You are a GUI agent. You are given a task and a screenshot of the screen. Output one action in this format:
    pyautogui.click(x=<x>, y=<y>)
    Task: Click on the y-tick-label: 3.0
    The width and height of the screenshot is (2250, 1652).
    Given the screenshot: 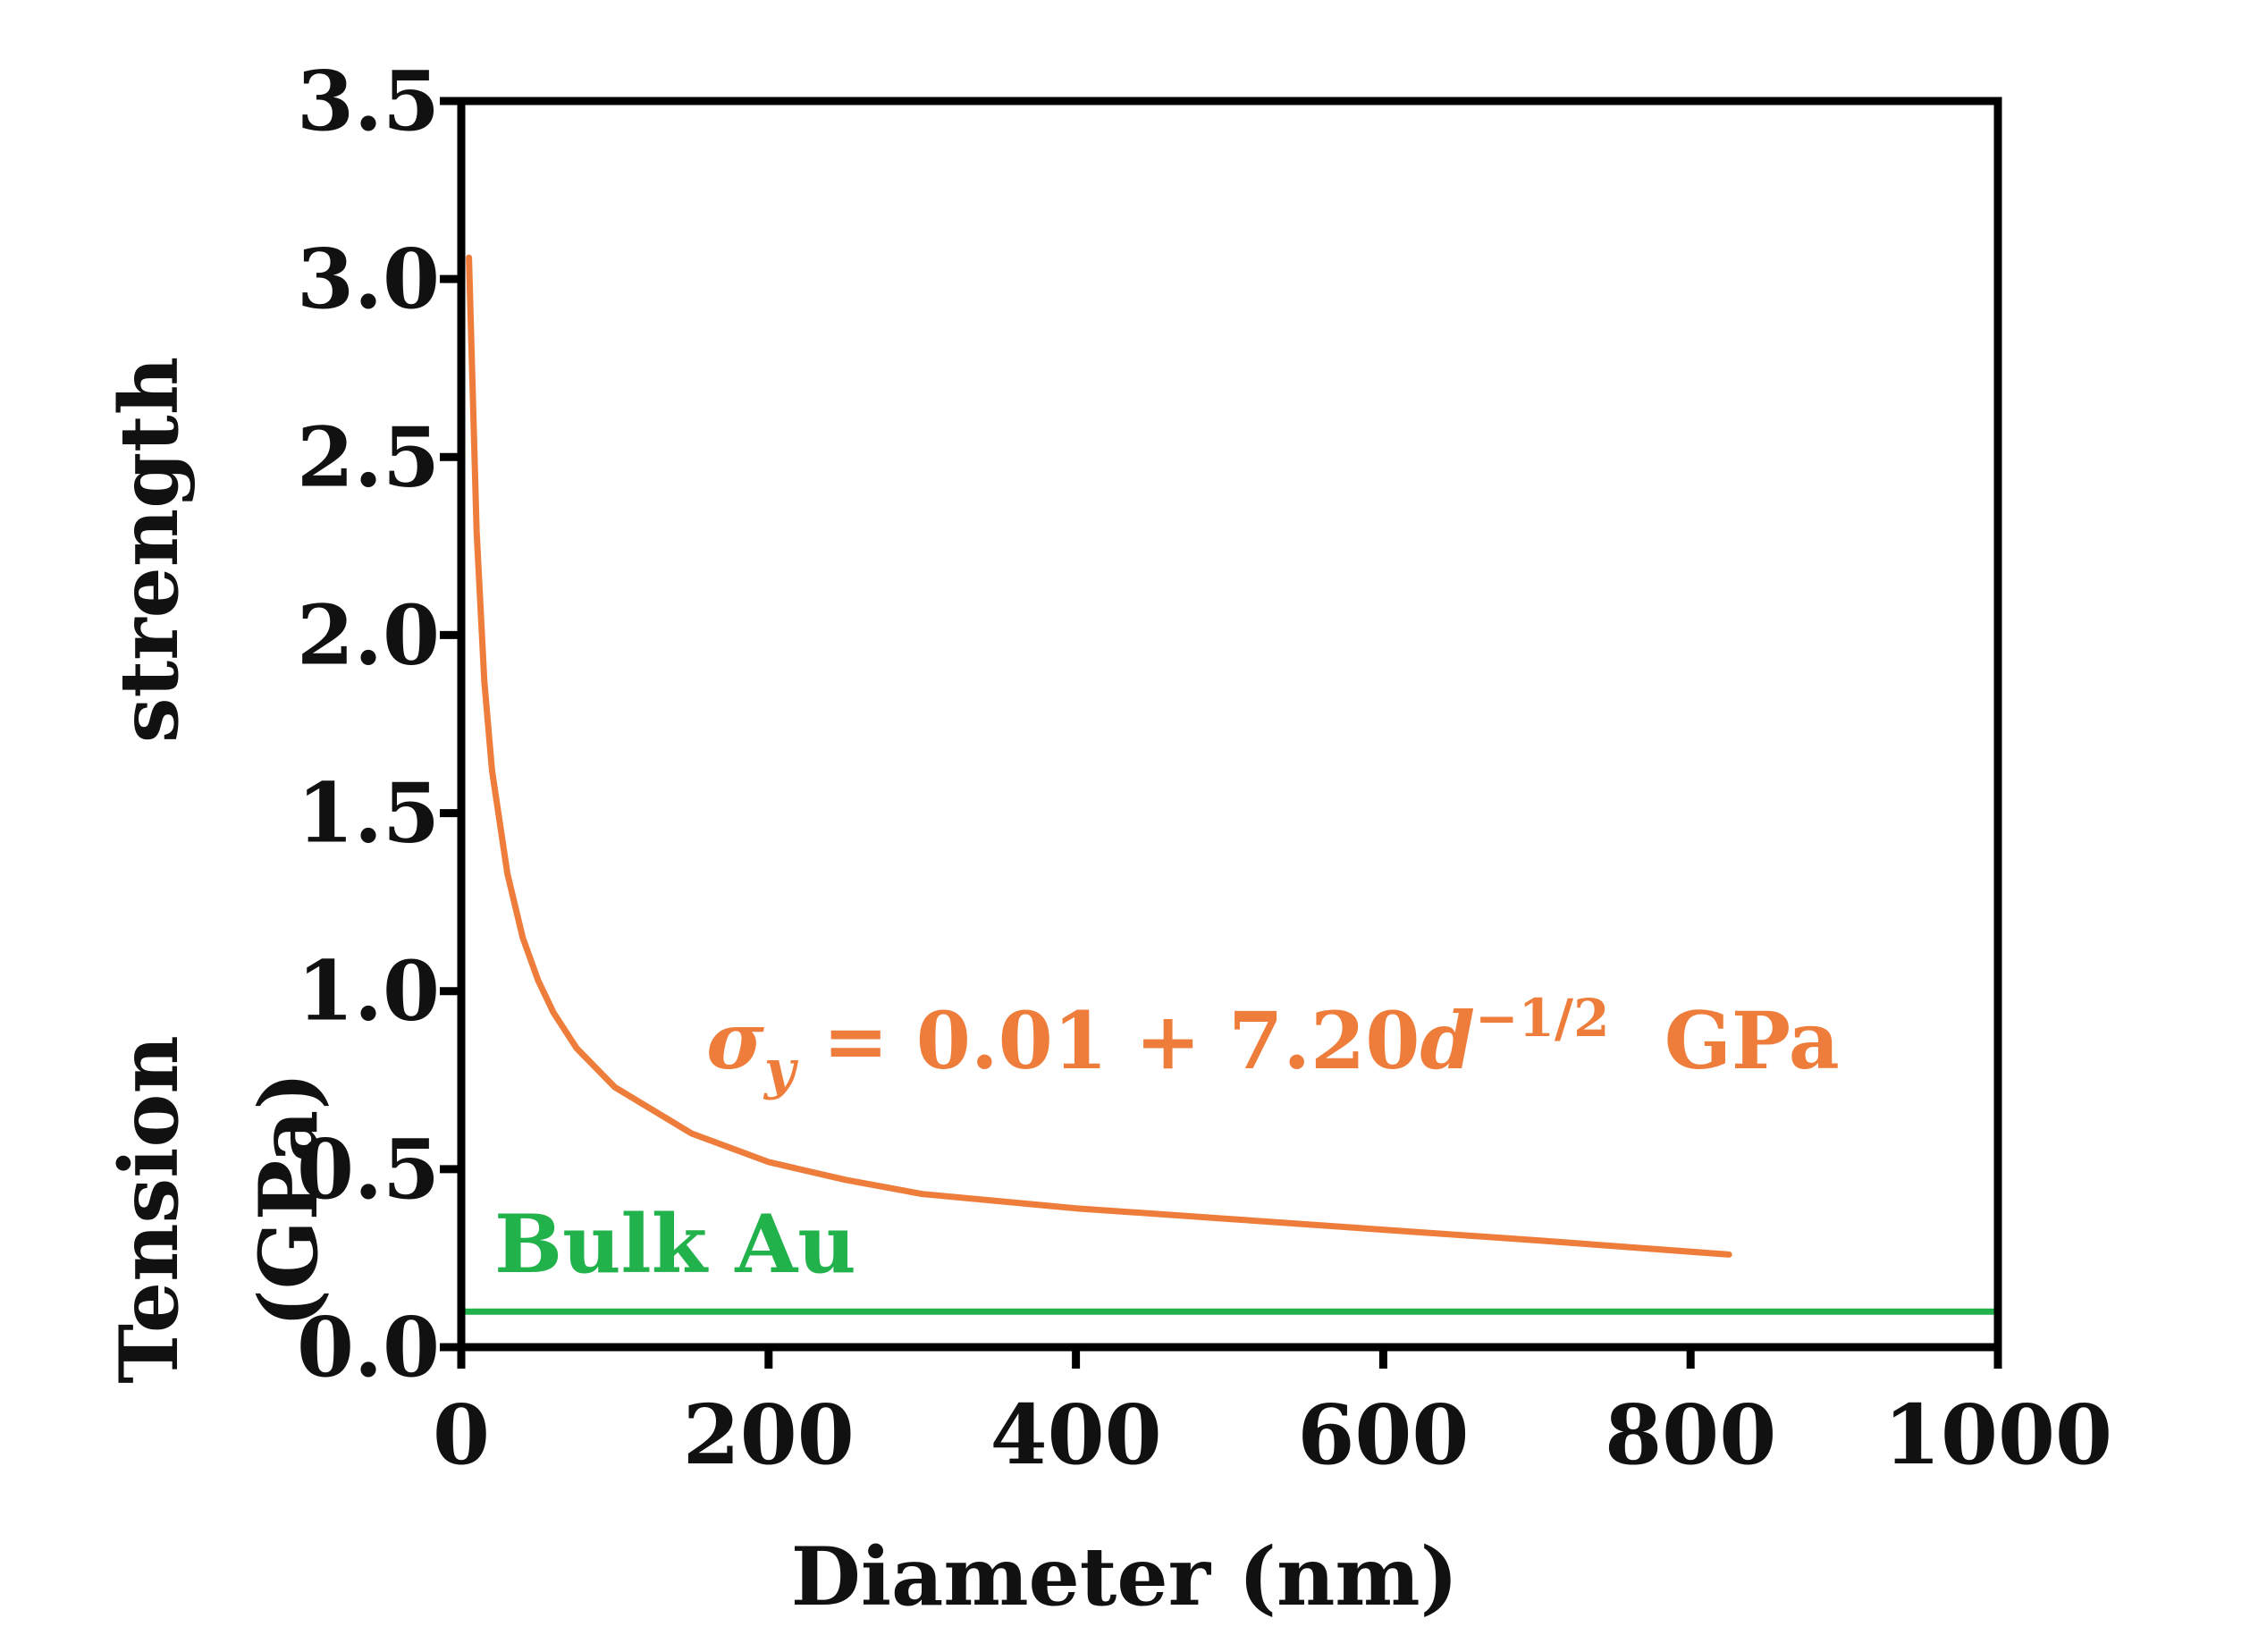 What is the action you would take?
    pyautogui.click(x=368, y=279)
    